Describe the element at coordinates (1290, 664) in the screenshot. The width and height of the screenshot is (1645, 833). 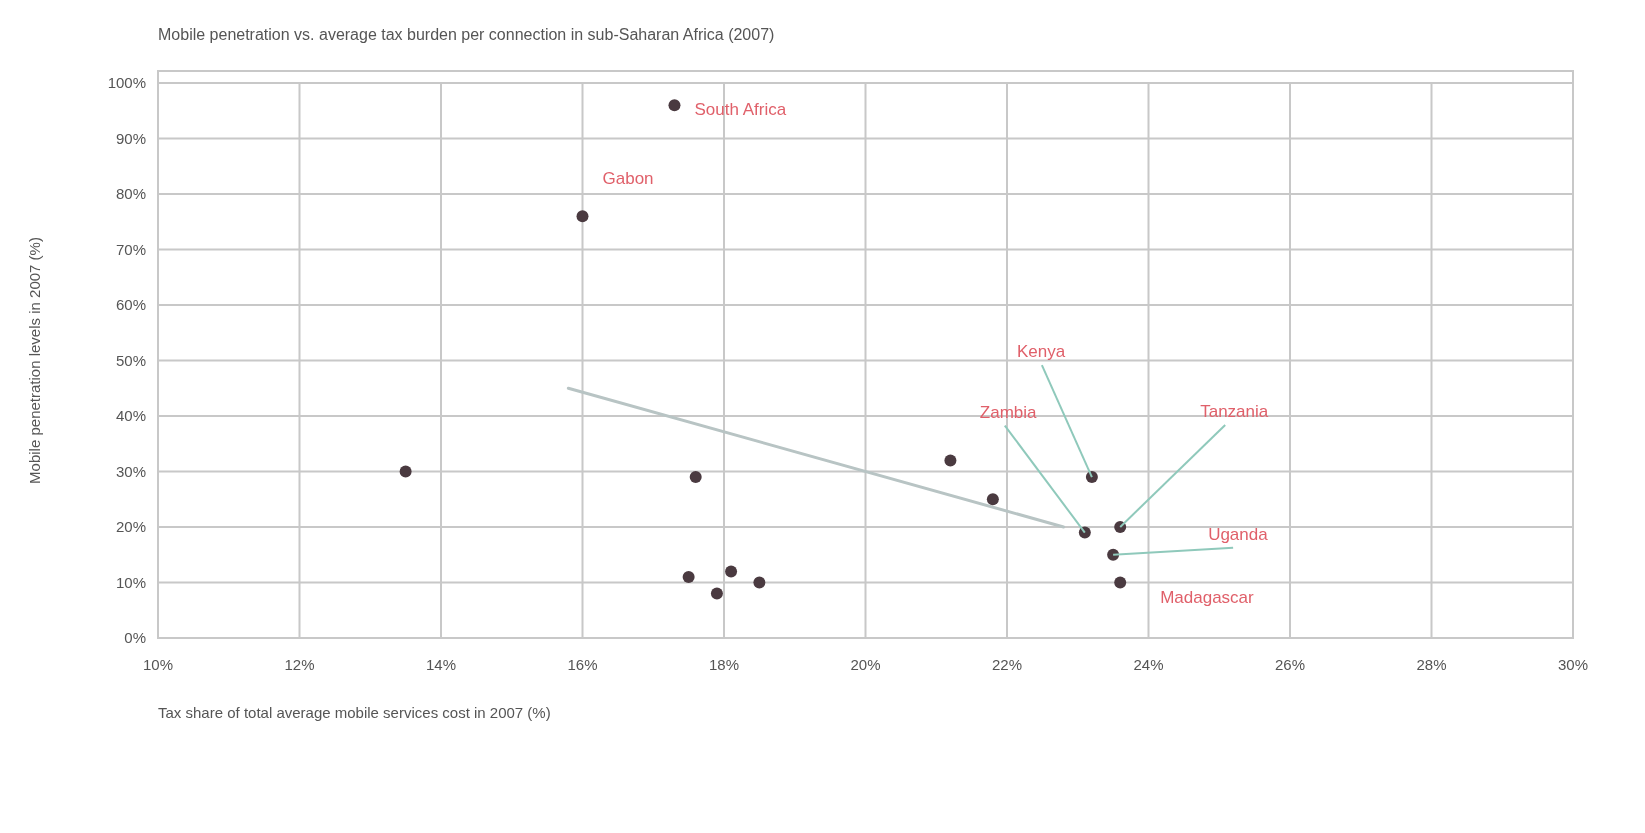
I see `x-tick-label: 26%` at that location.